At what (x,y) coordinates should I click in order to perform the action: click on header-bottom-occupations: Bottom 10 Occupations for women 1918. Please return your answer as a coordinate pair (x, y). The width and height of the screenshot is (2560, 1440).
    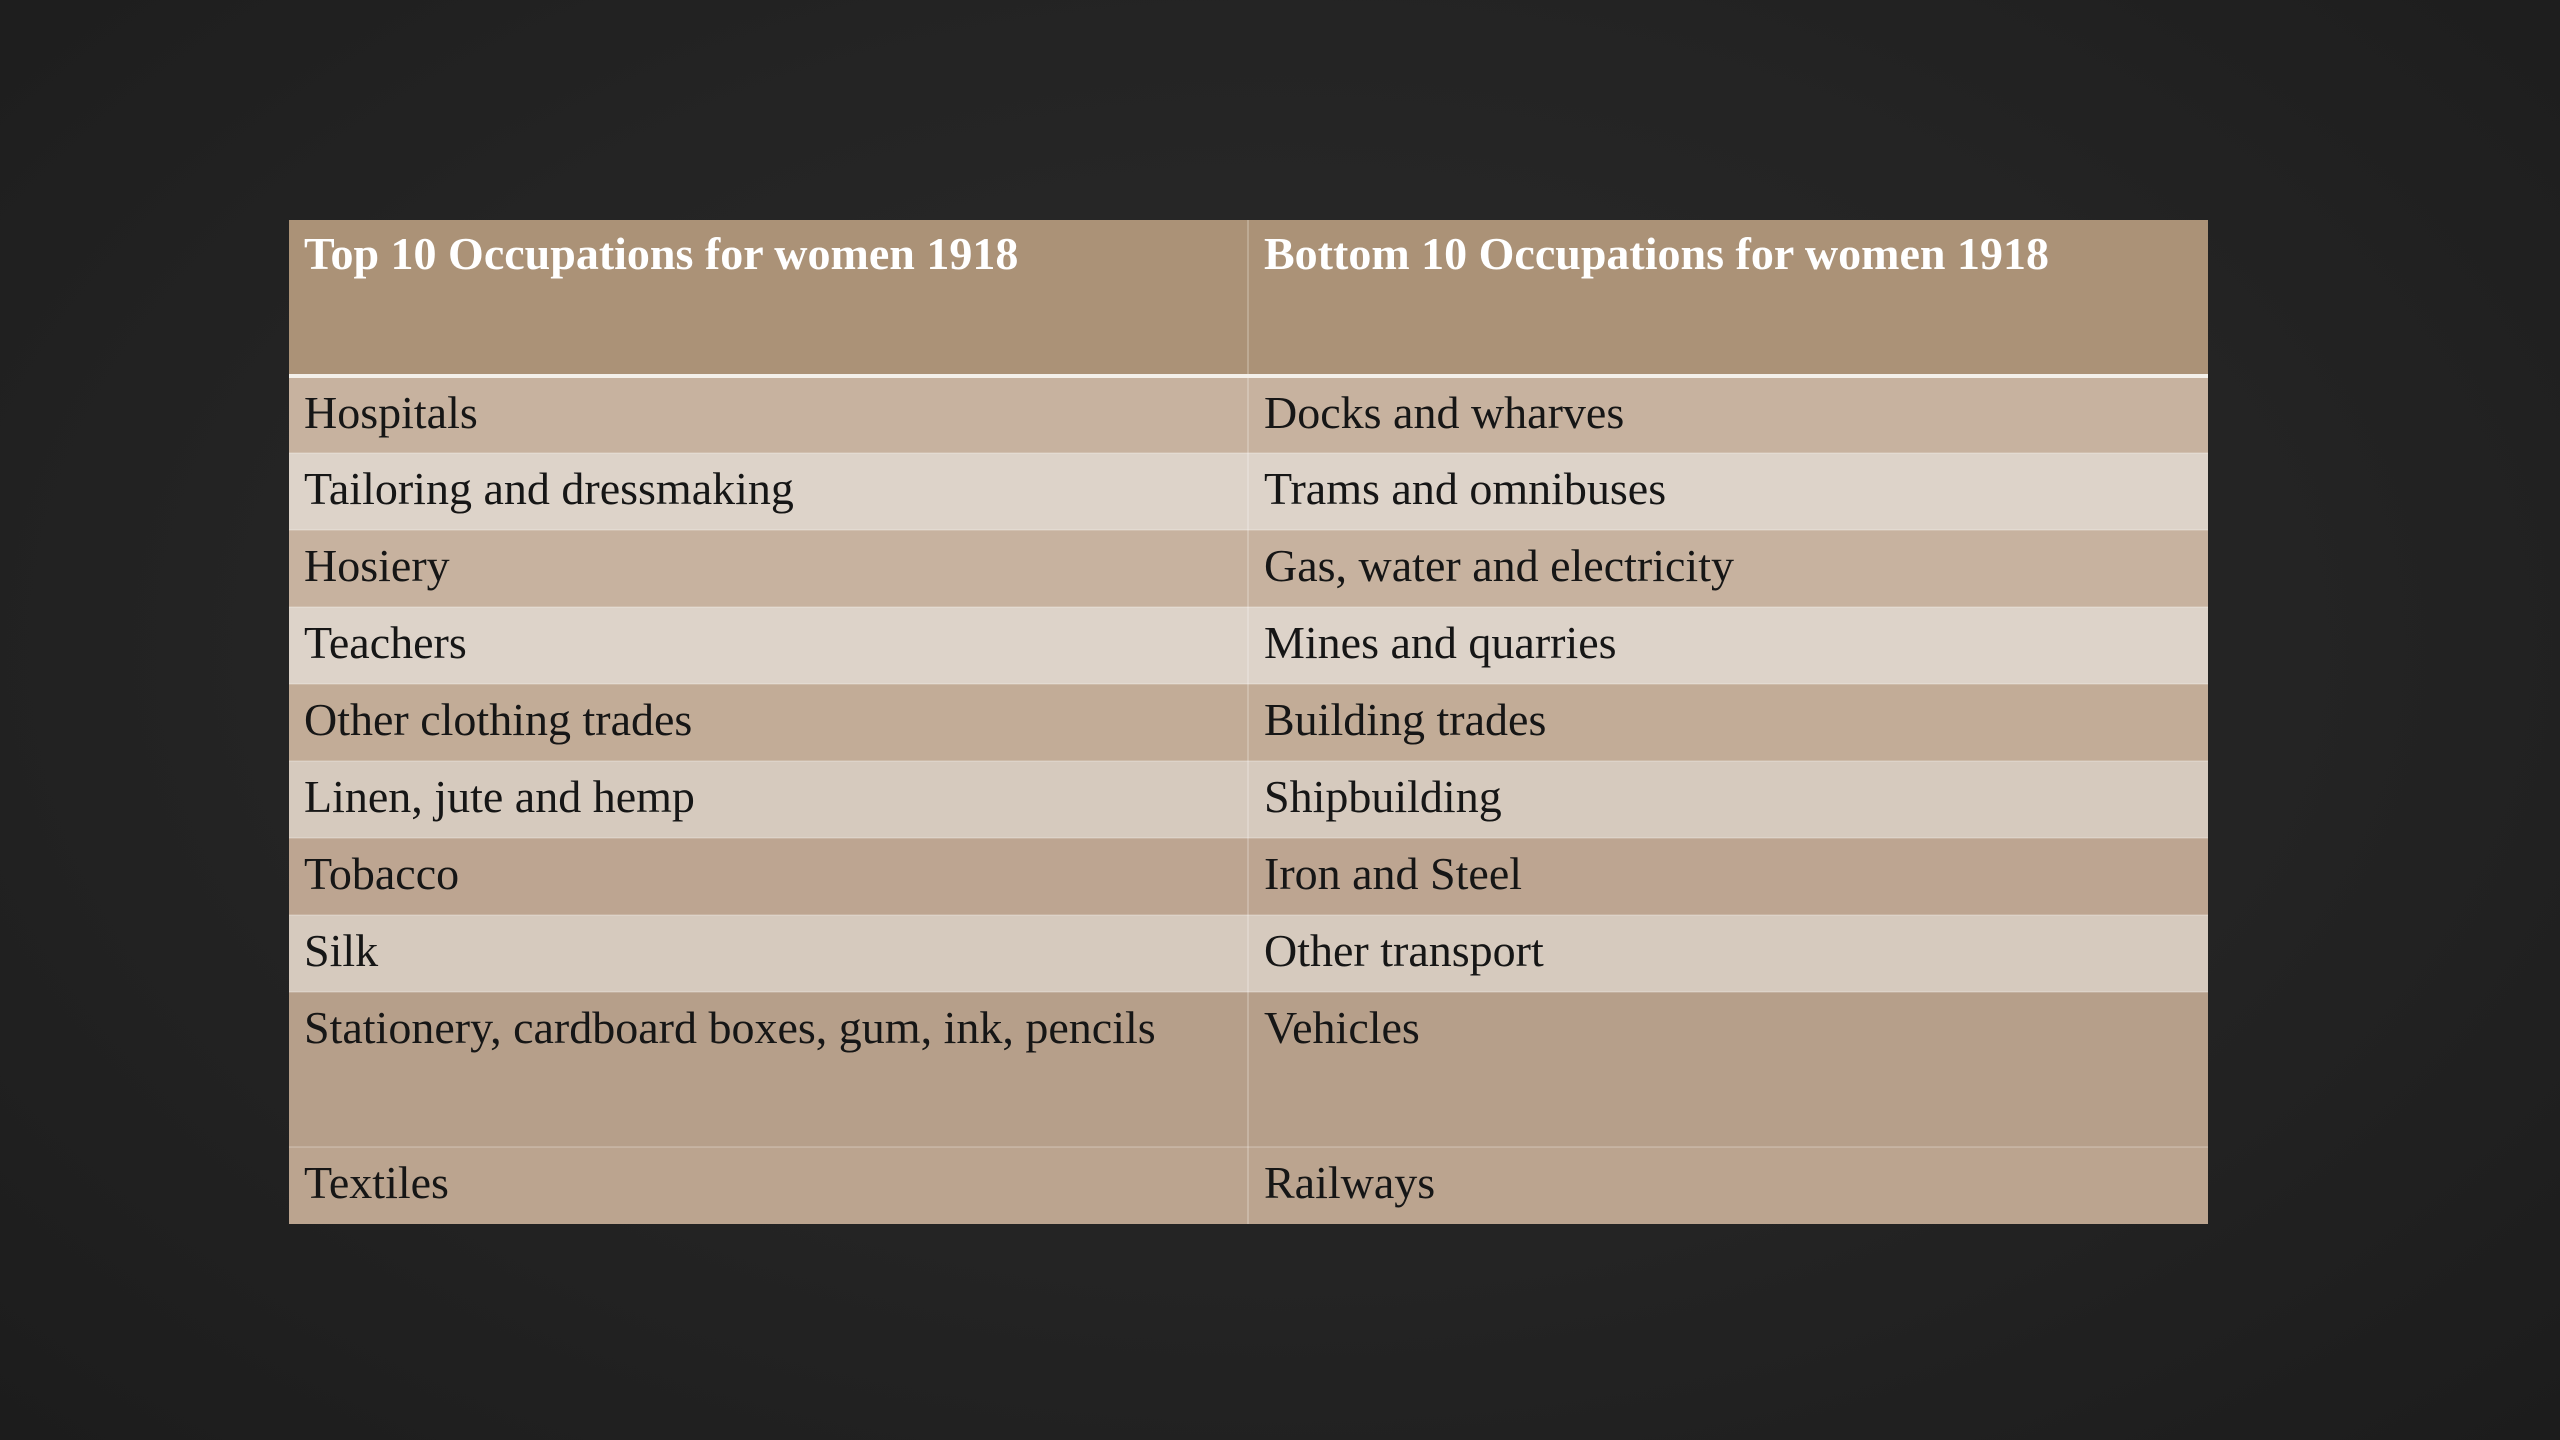
    Looking at the image, I should click on (1728, 299).